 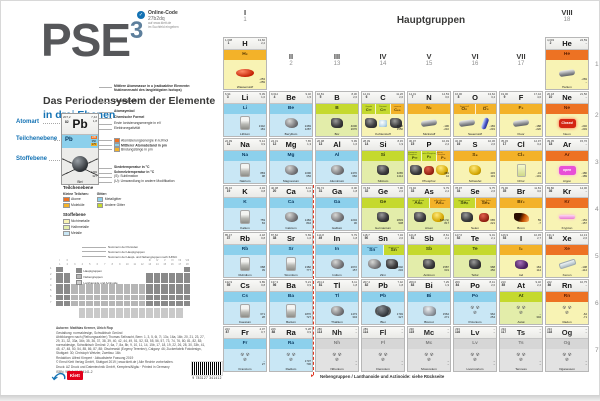 I want to click on element-symbol: Fl, so click(x=383, y=332).